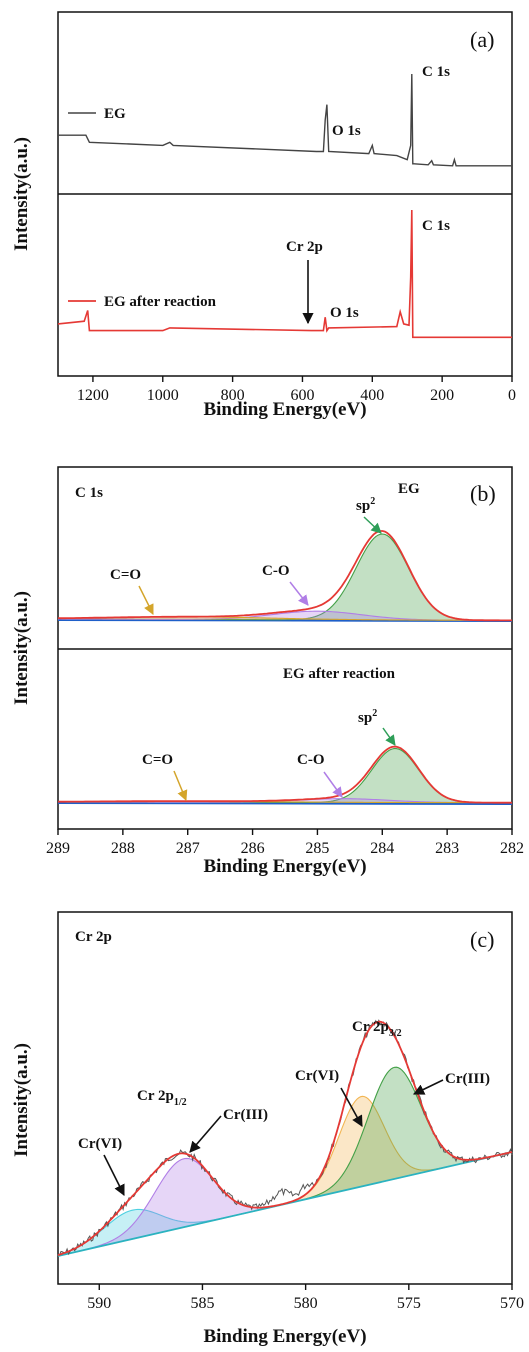 The height and width of the screenshot is (1352, 529). I want to click on panel-b-after-envelope, so click(285, 774).